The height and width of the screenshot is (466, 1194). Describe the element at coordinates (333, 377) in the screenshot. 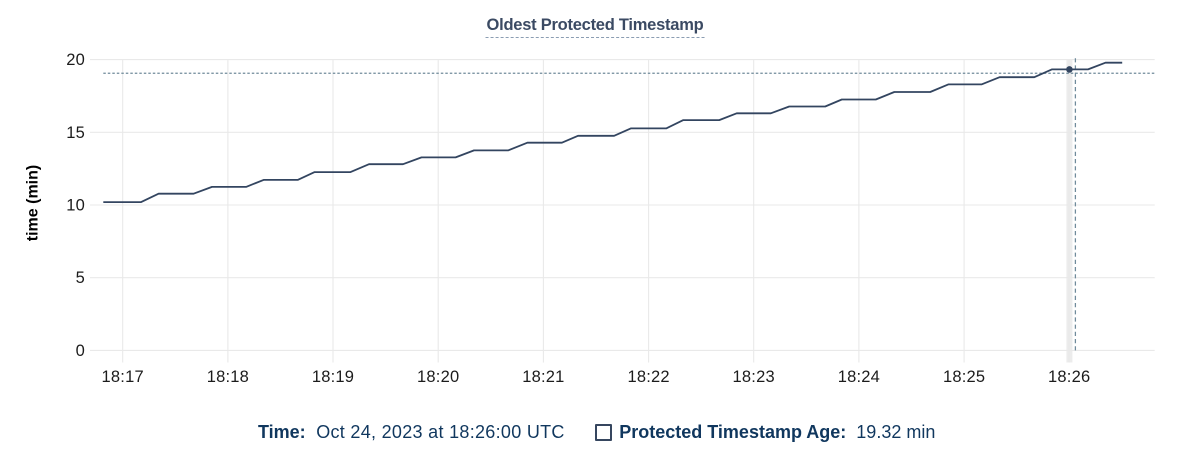

I see `svg-text: 18:19` at that location.